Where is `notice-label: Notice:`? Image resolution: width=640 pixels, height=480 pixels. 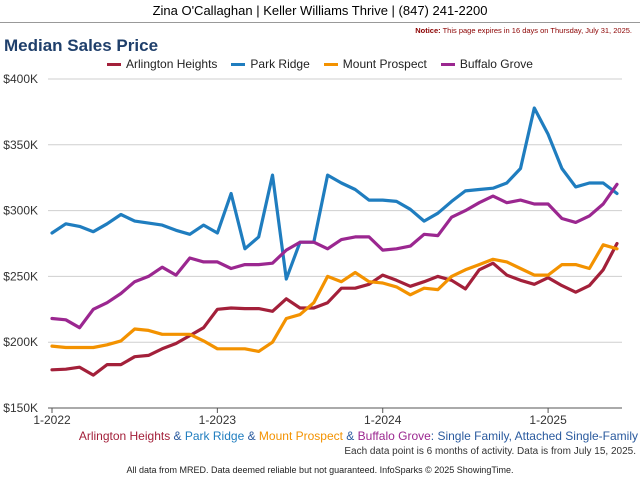
notice-label: Notice: is located at coordinates (428, 30).